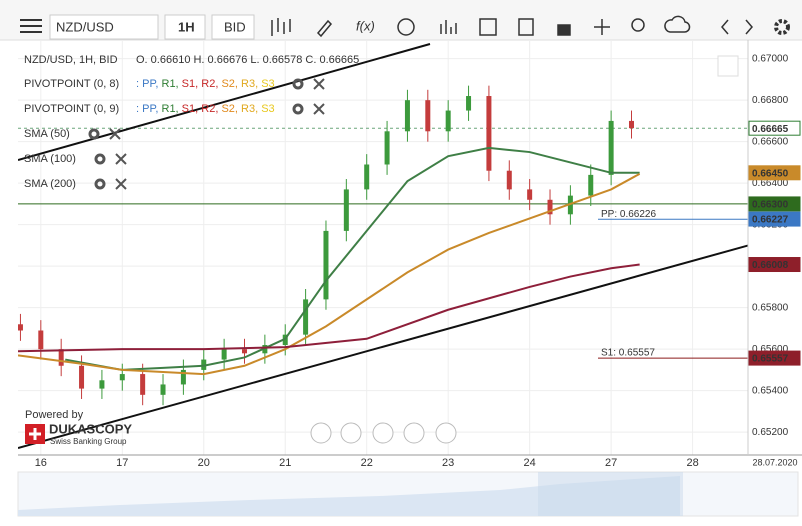 This screenshot has height=526, width=802. Describe the element at coordinates (147, 84) in the screenshot. I see `pivot-level: : PP,` at that location.